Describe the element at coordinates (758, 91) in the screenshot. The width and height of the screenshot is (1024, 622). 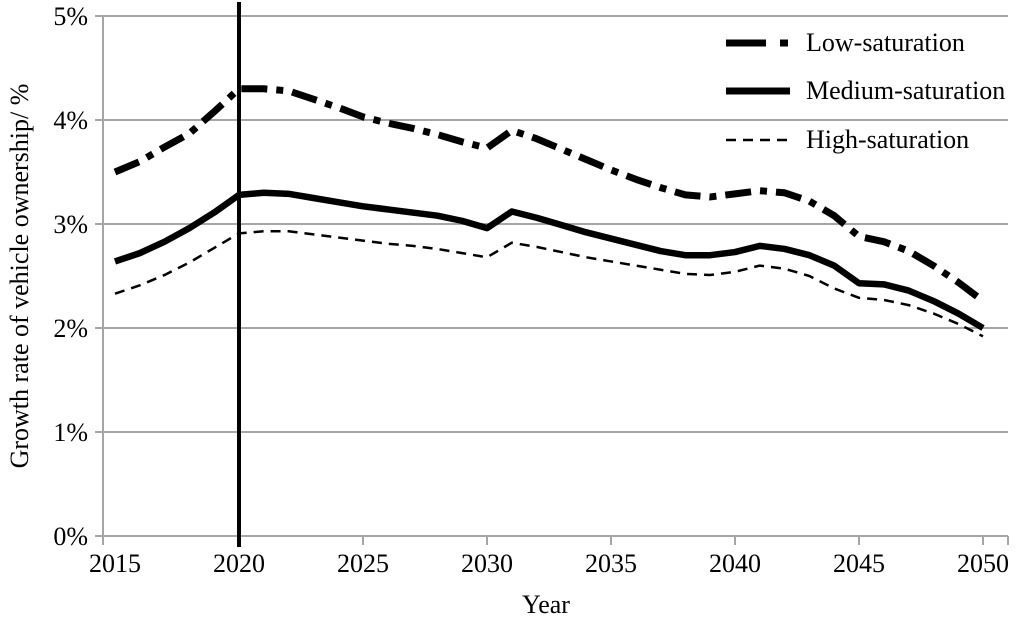
I see `medium-saturation-line-sample-icon` at that location.